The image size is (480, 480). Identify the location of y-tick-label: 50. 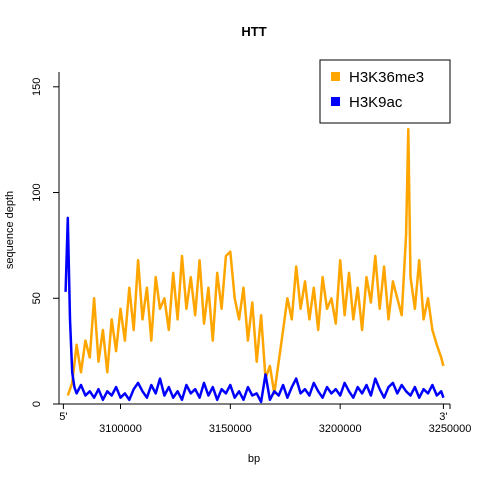
(37, 298).